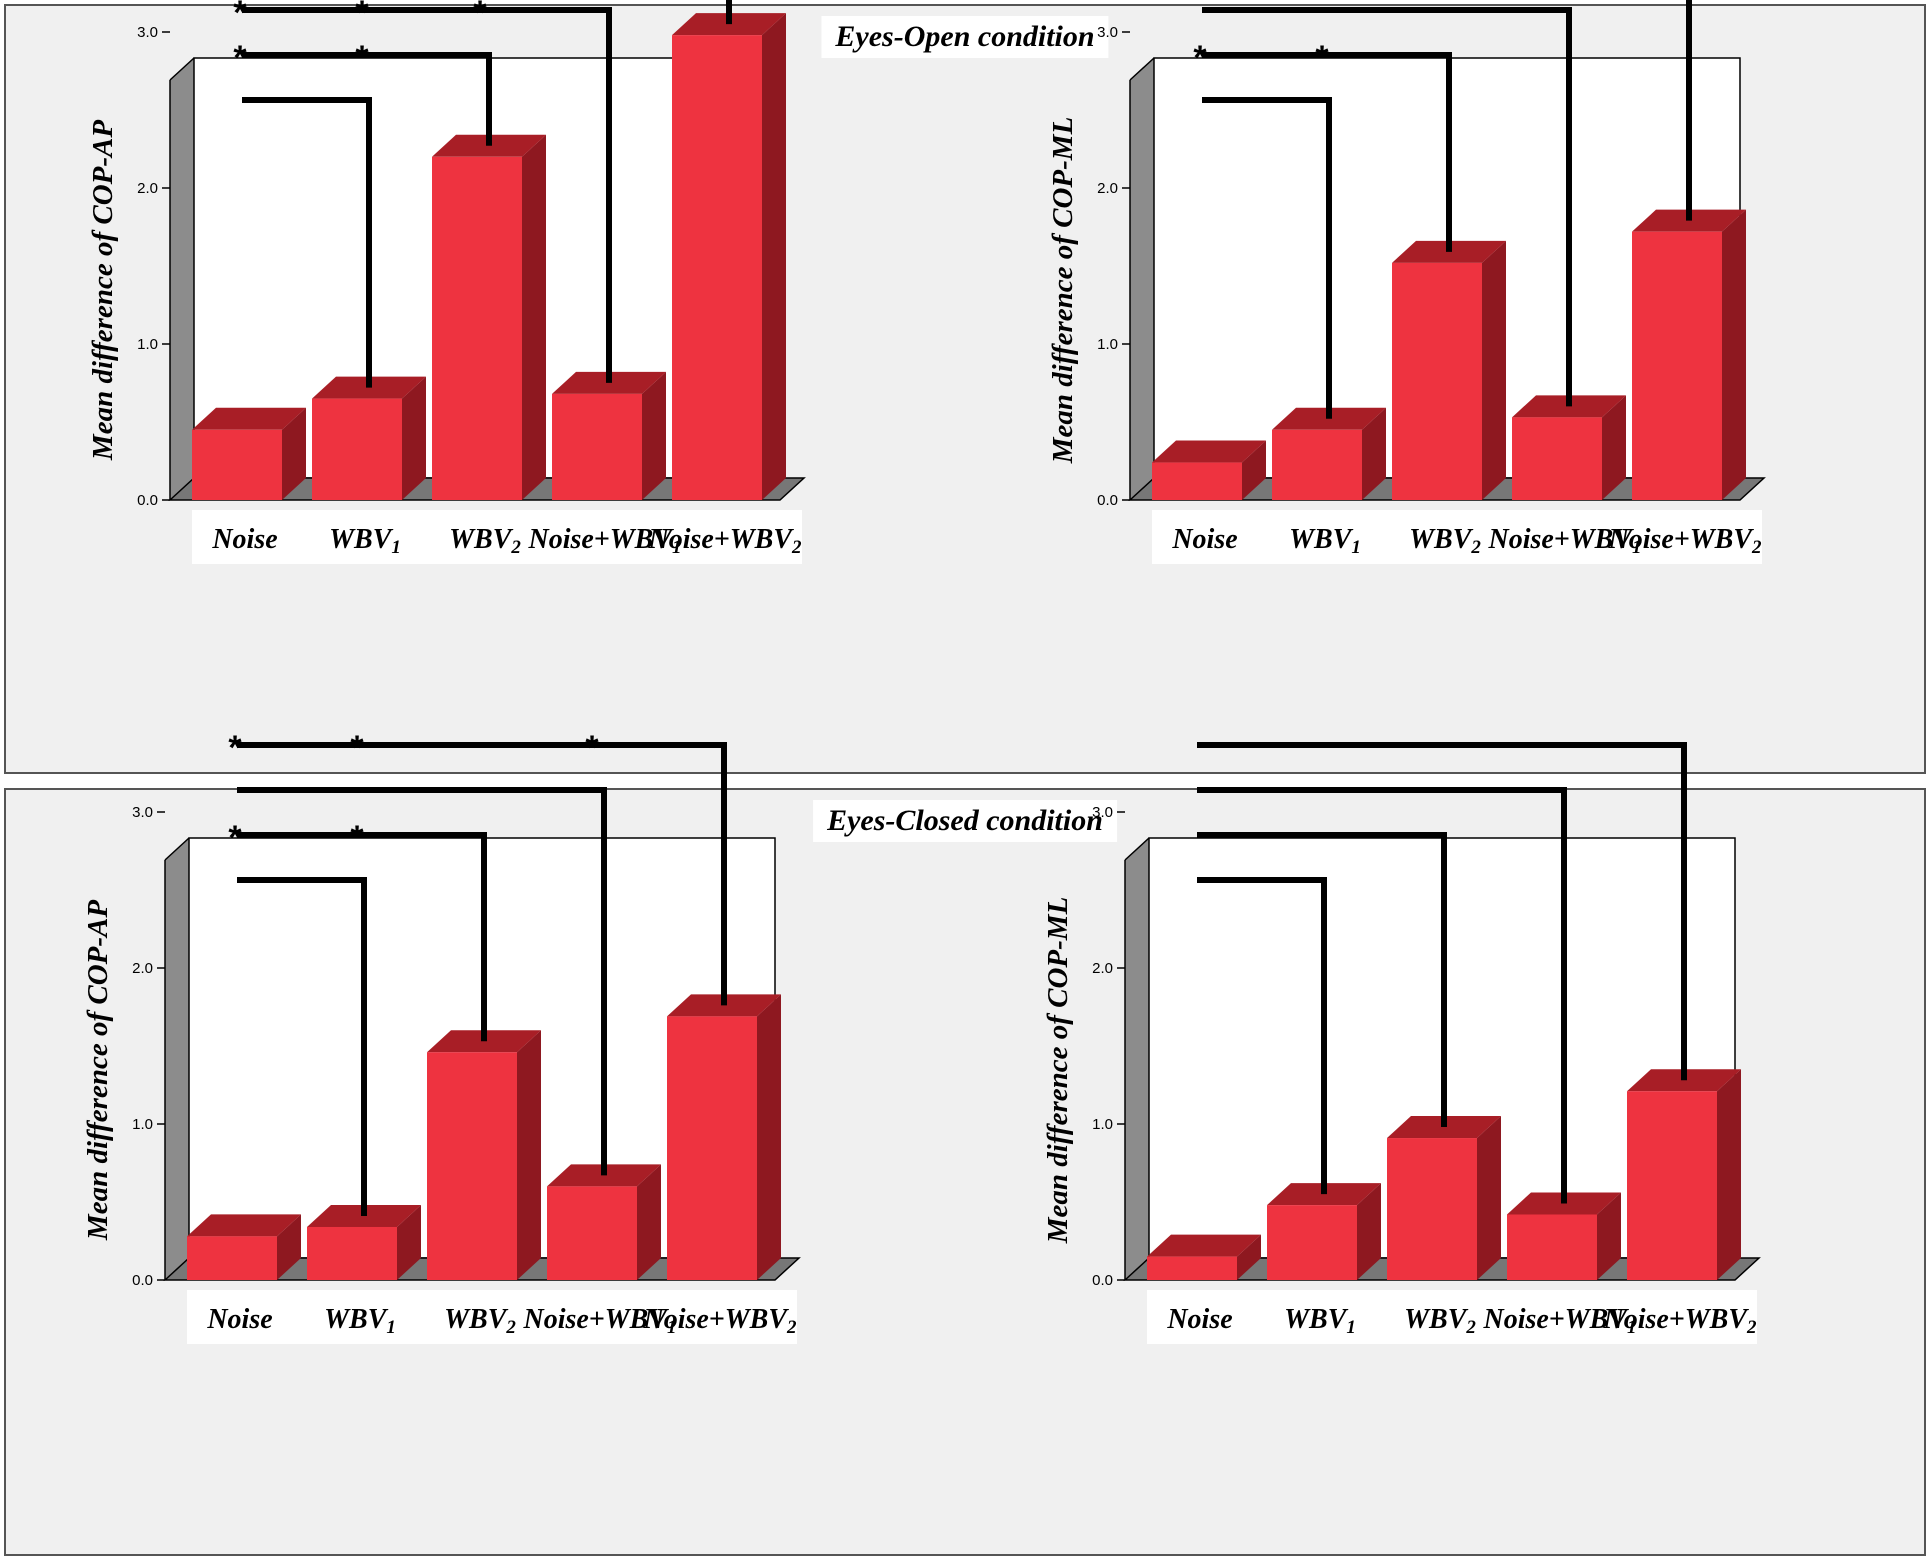  Describe the element at coordinates (142, 1280) in the screenshot. I see `y-tick-label: 0.0` at that location.